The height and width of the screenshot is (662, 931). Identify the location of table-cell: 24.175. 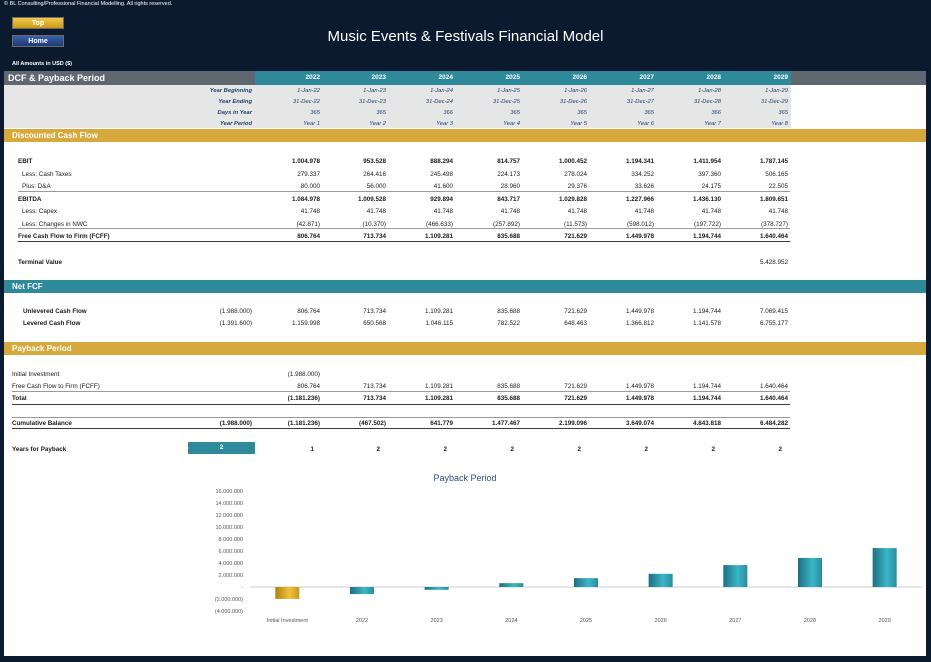
(711, 186).